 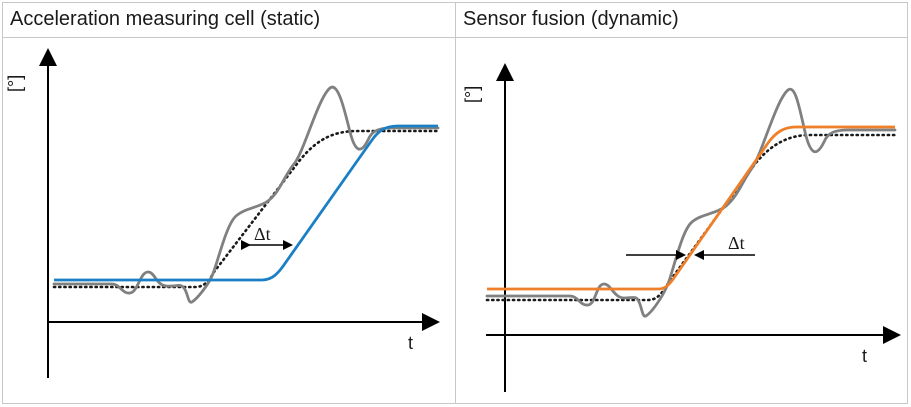 I want to click on title-divider, so click(x=455, y=37).